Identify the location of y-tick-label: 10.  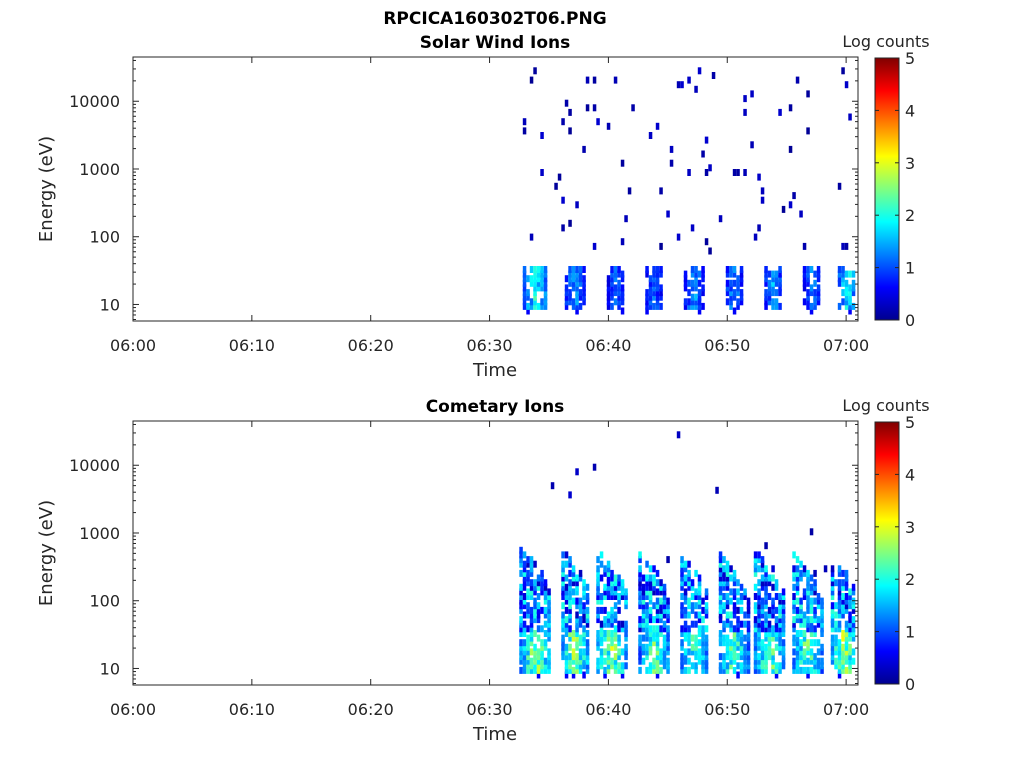
(110, 304).